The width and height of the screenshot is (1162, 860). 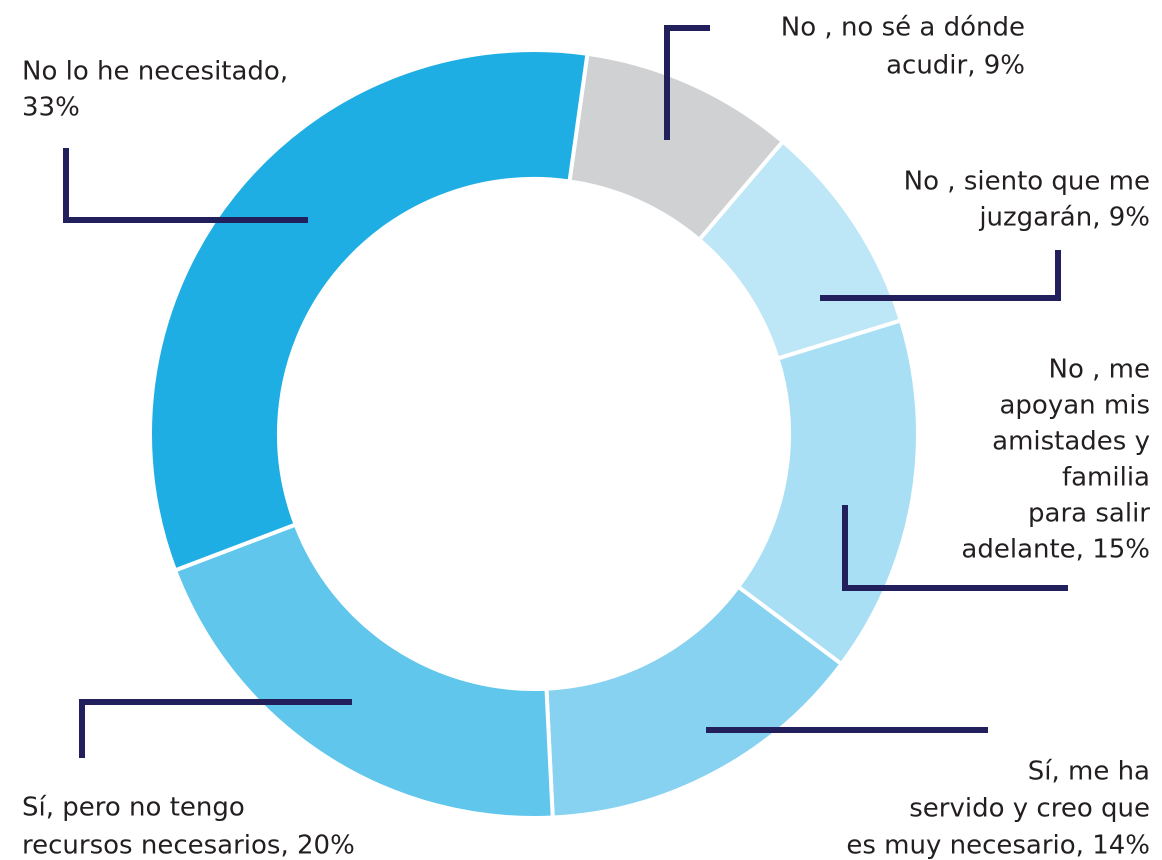 I want to click on slice-label: amistades y, so click(x=1071, y=442).